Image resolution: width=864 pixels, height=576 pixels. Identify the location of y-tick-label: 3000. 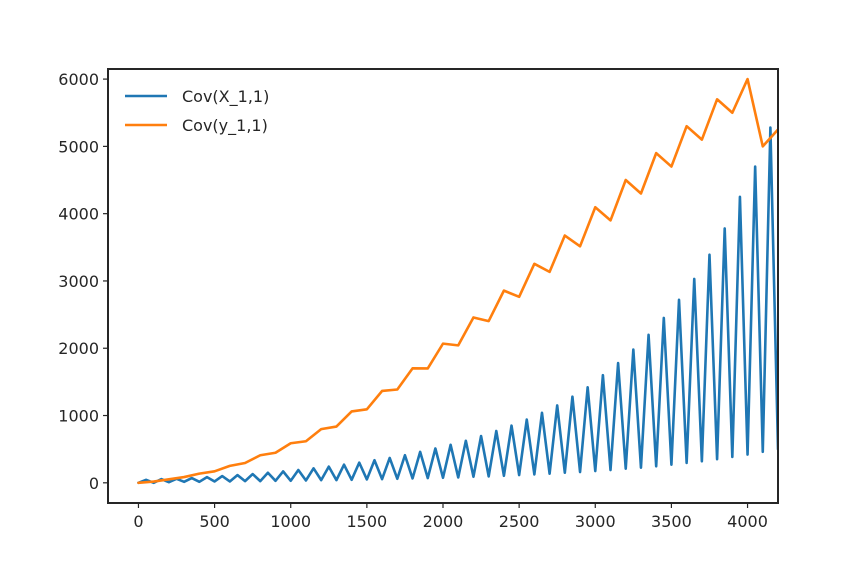
(78, 281).